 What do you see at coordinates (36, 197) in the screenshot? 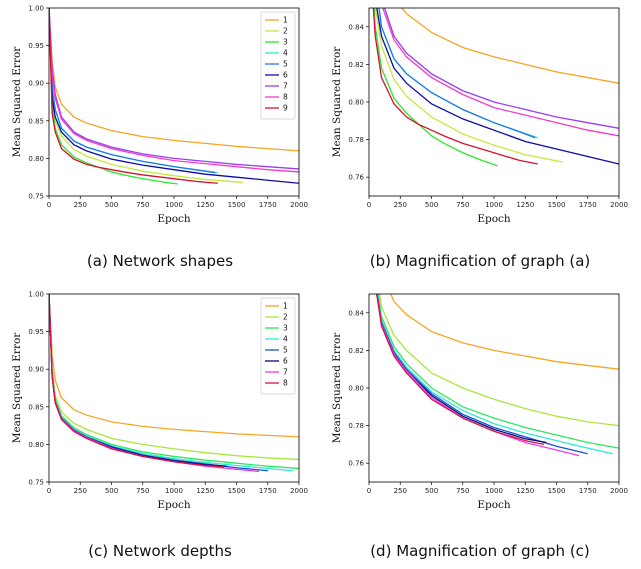
I see `y-tick-label: 0.75` at bounding box center [36, 197].